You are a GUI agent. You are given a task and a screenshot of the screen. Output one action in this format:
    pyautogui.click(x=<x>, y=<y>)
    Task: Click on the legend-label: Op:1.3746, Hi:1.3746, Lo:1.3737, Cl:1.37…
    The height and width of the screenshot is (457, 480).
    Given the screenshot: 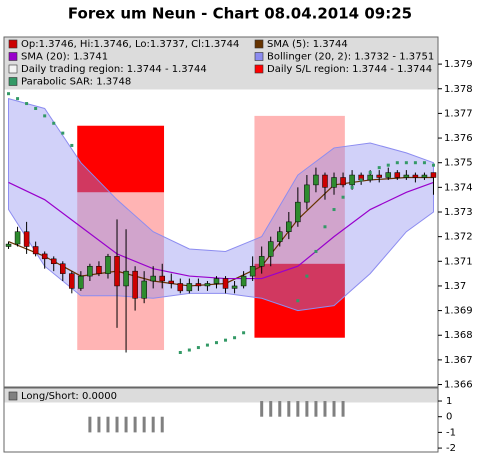 What is the action you would take?
    pyautogui.click(x=130, y=44)
    